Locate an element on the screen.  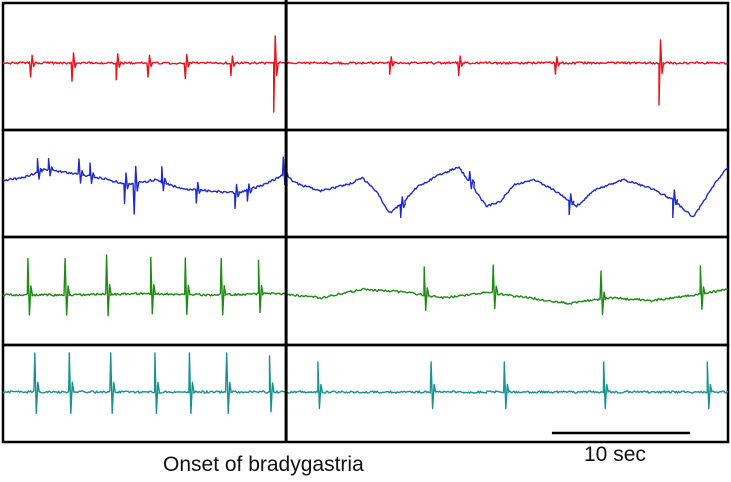
trace-3-line is located at coordinates (365, 285).